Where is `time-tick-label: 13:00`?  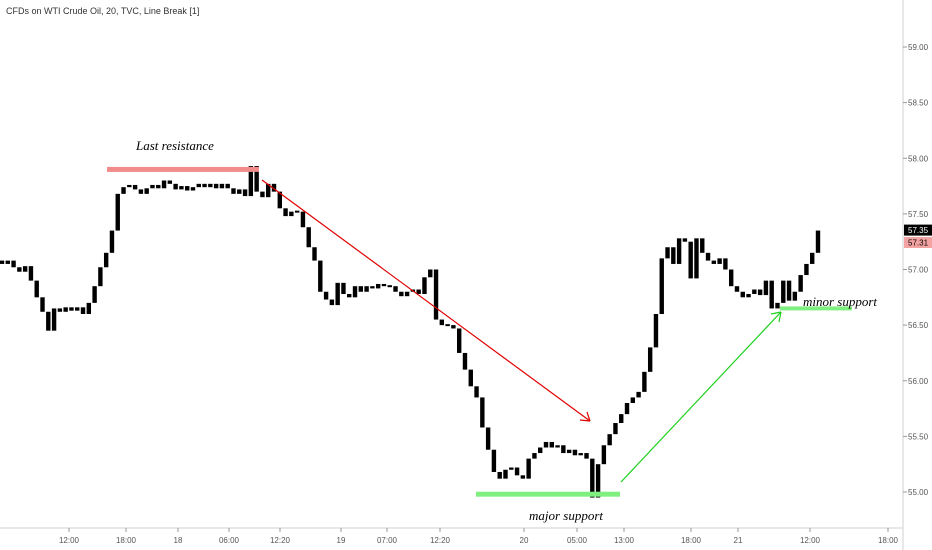 time-tick-label: 13:00 is located at coordinates (624, 540).